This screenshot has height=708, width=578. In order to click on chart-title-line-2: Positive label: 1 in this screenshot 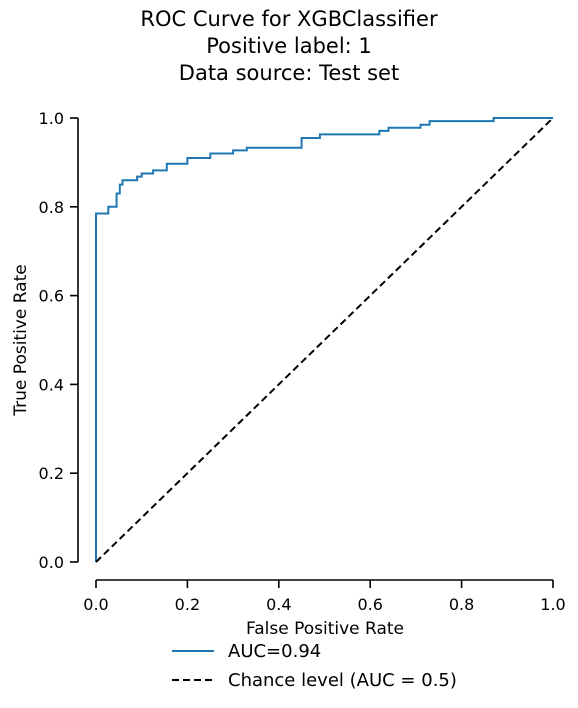, I will do `click(289, 46)`.